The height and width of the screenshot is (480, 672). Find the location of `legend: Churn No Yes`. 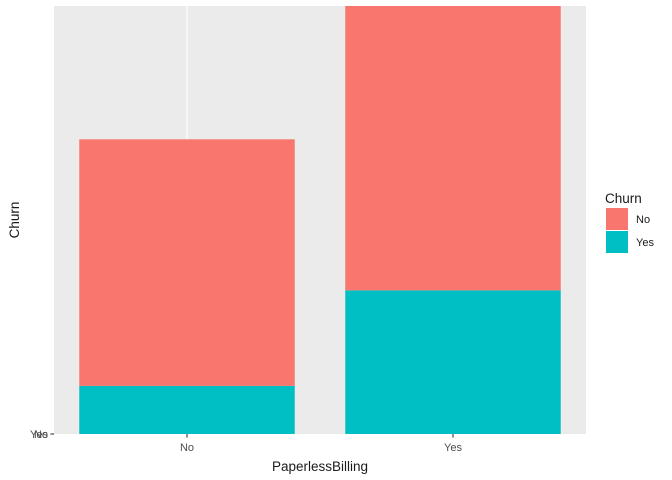

legend: Churn No Yes is located at coordinates (629, 222).